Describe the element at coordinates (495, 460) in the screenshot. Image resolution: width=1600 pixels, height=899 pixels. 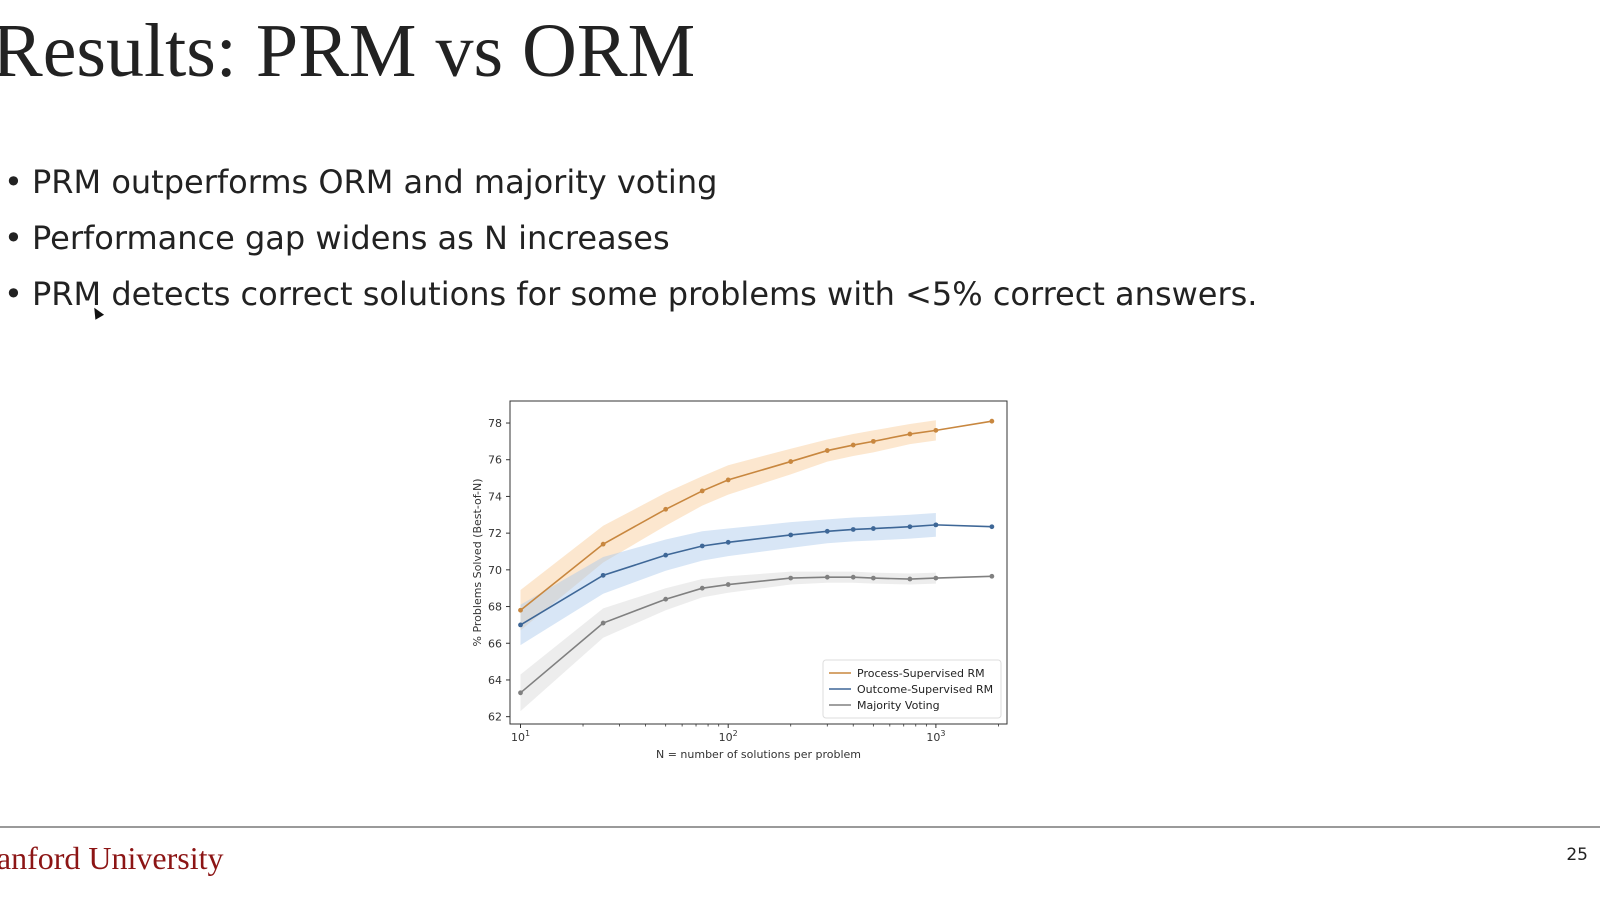
I see `y-tick-label: 76` at that location.